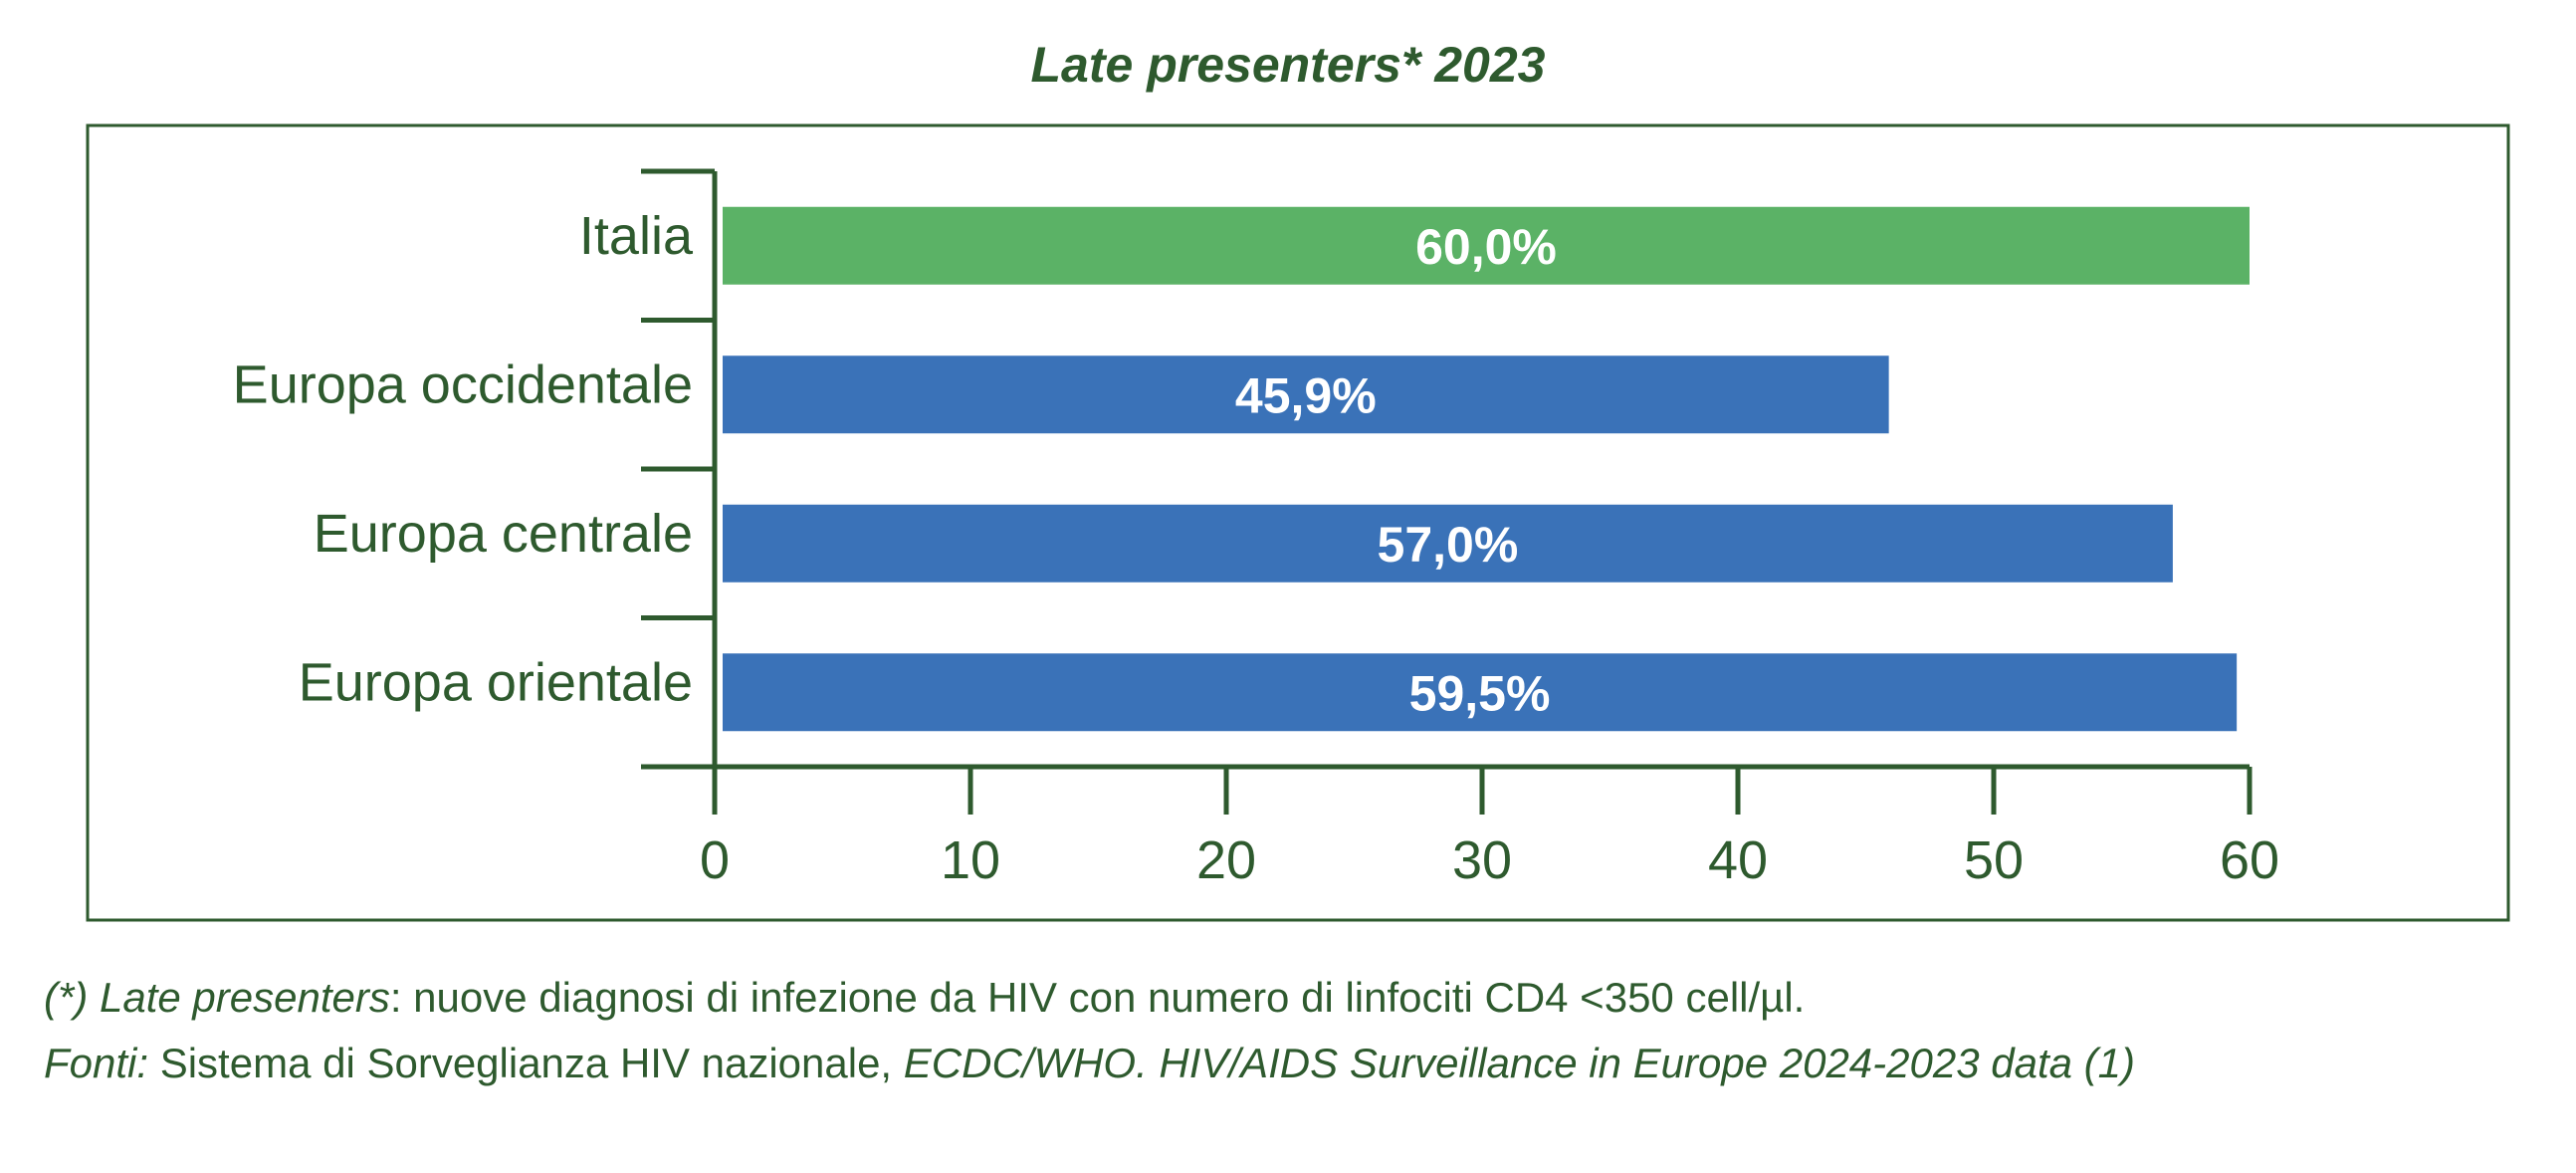 The image size is (2576, 1173). I want to click on data-label: 45,9%, so click(1306, 395).